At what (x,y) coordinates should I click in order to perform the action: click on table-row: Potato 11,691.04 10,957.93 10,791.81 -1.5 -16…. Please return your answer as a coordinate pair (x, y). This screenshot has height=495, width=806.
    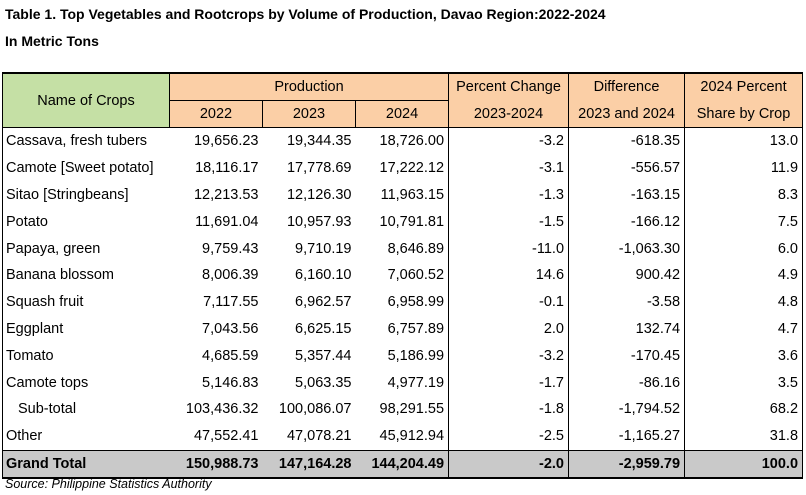
    Looking at the image, I should click on (403, 222).